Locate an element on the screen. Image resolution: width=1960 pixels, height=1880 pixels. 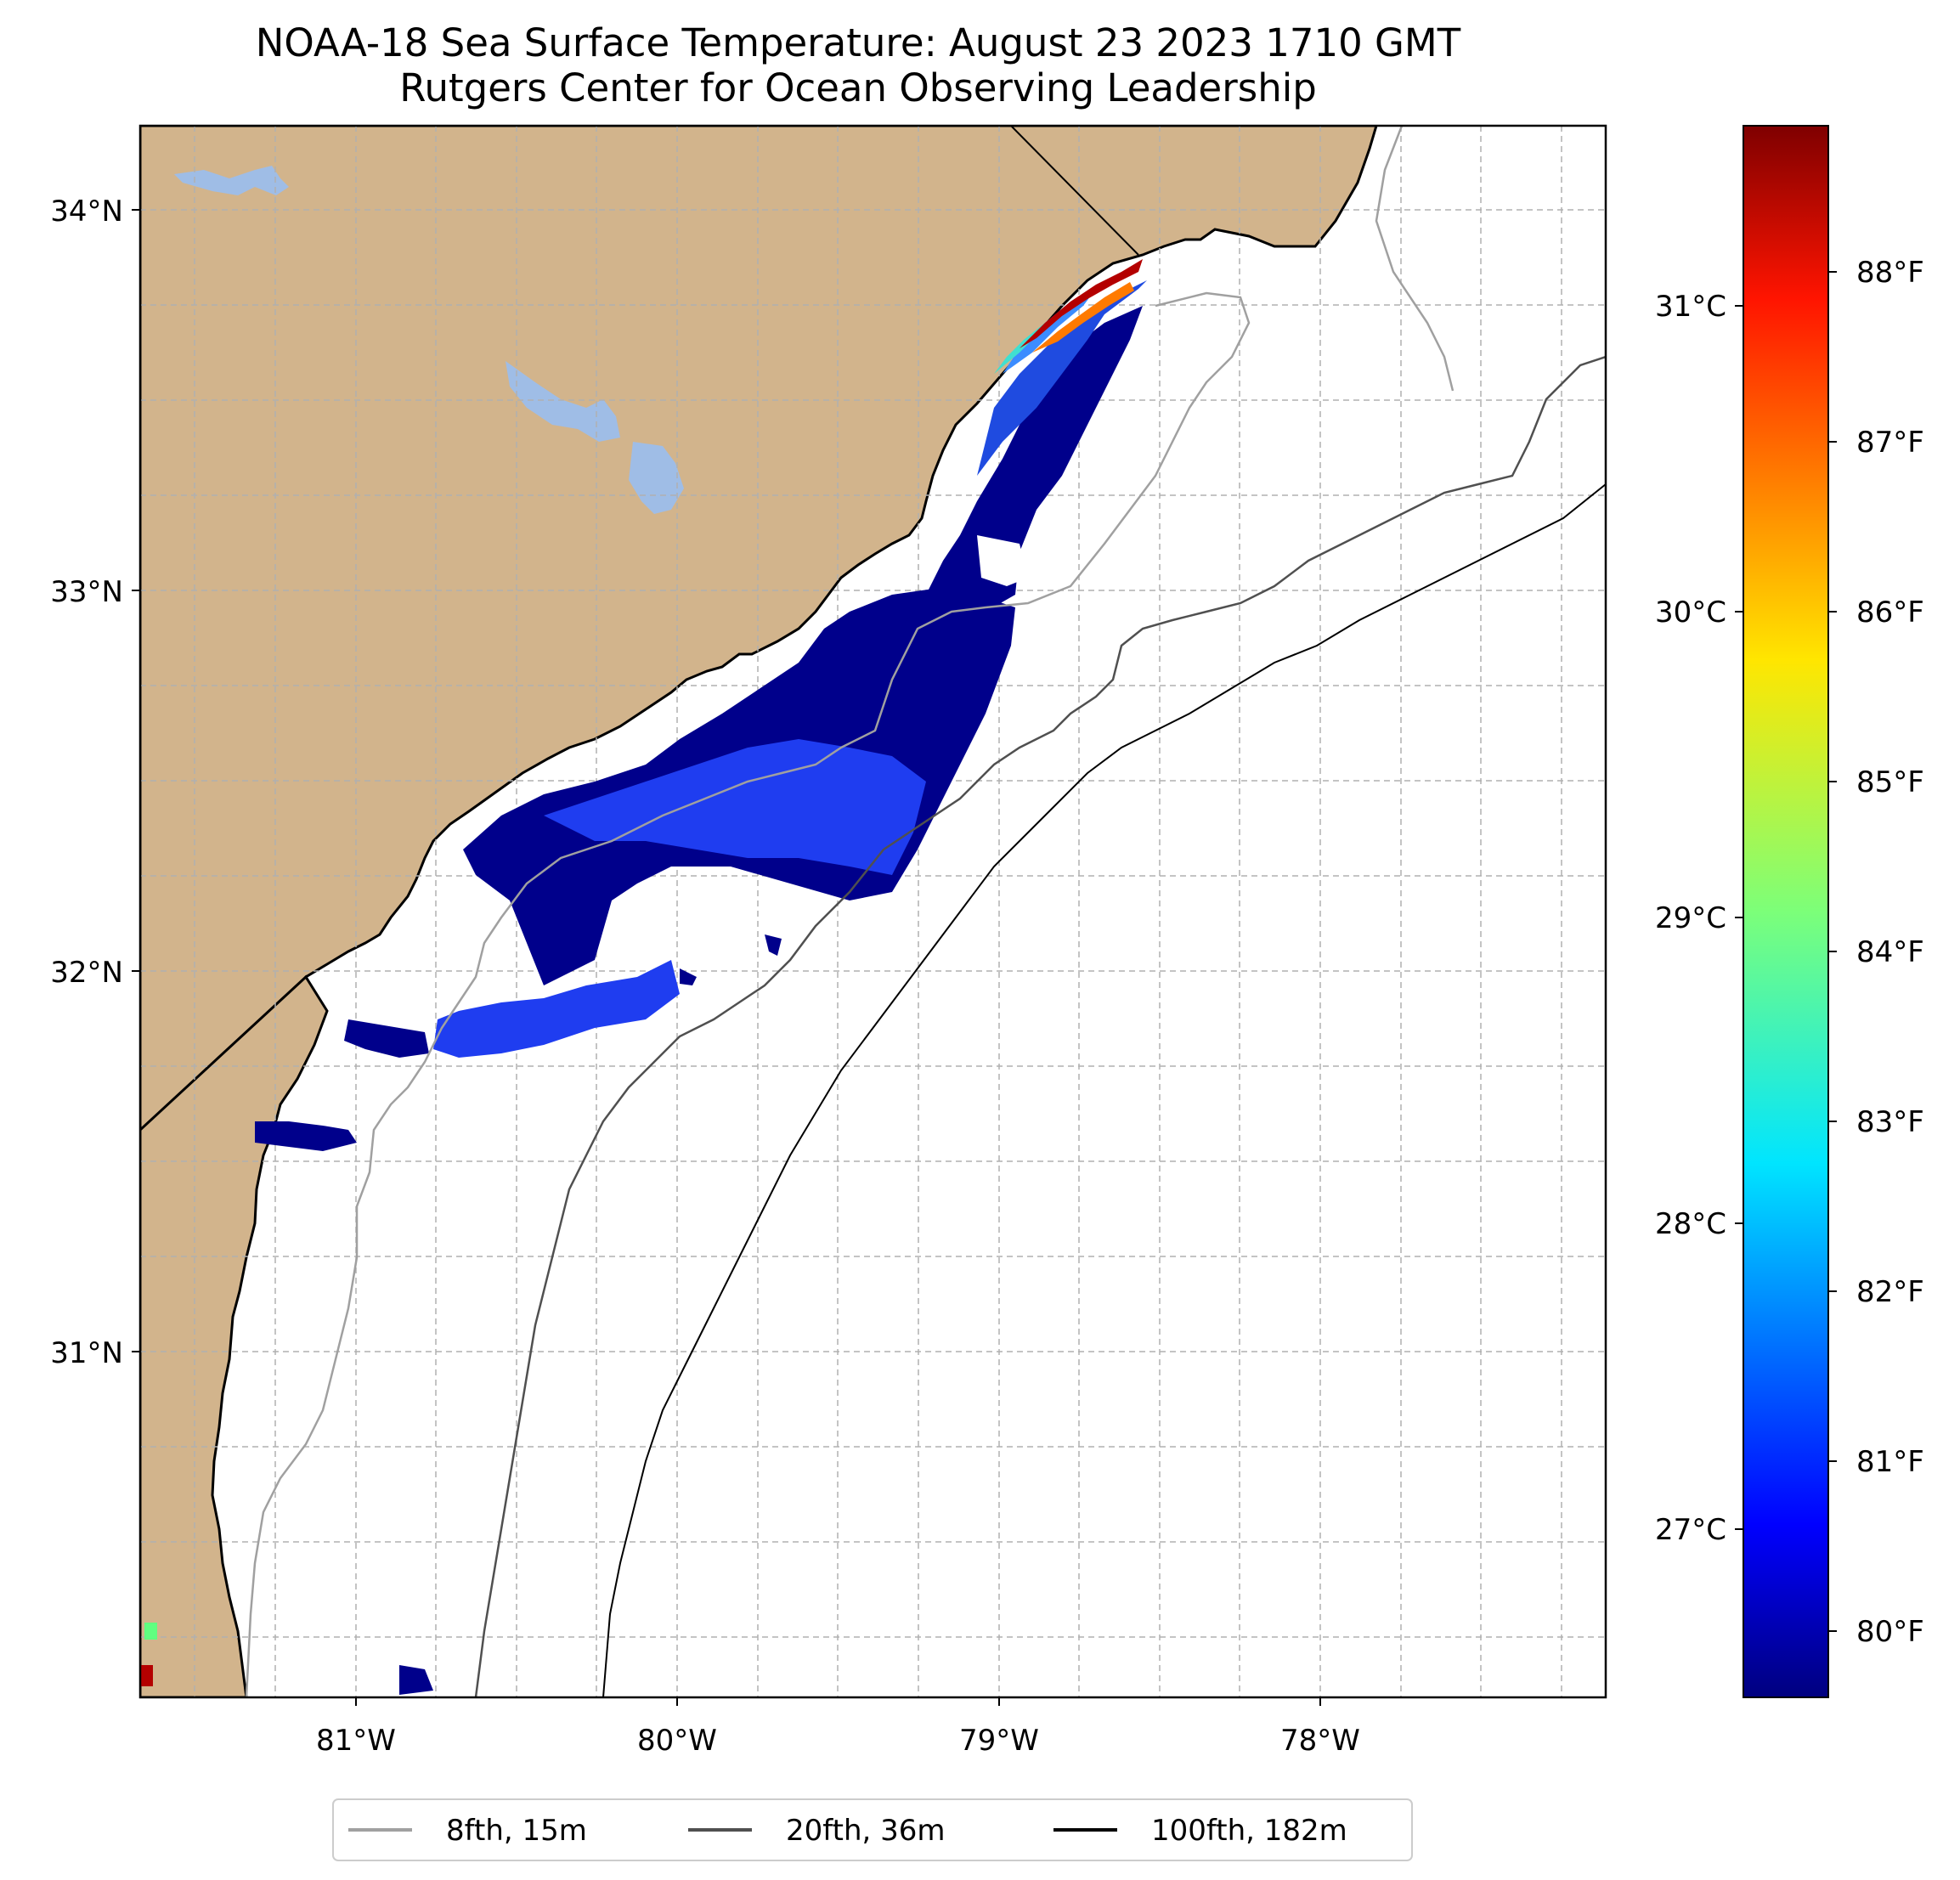
lon-label-80: 80°W is located at coordinates (677, 1741).